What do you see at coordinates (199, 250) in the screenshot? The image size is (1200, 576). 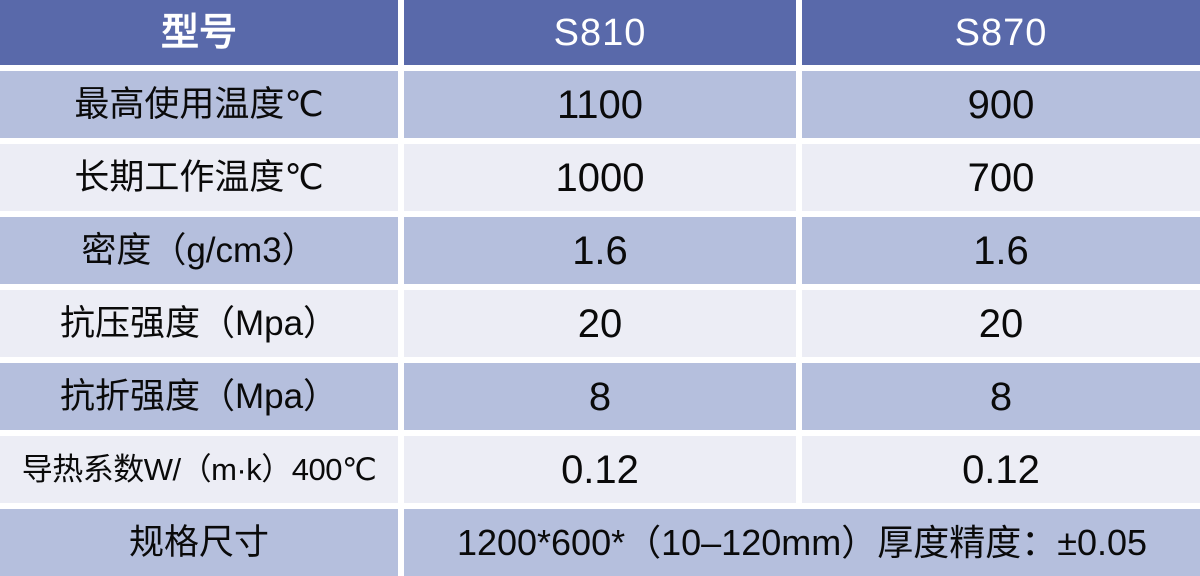 I see `row-density-label: 密度（g/cm3）` at bounding box center [199, 250].